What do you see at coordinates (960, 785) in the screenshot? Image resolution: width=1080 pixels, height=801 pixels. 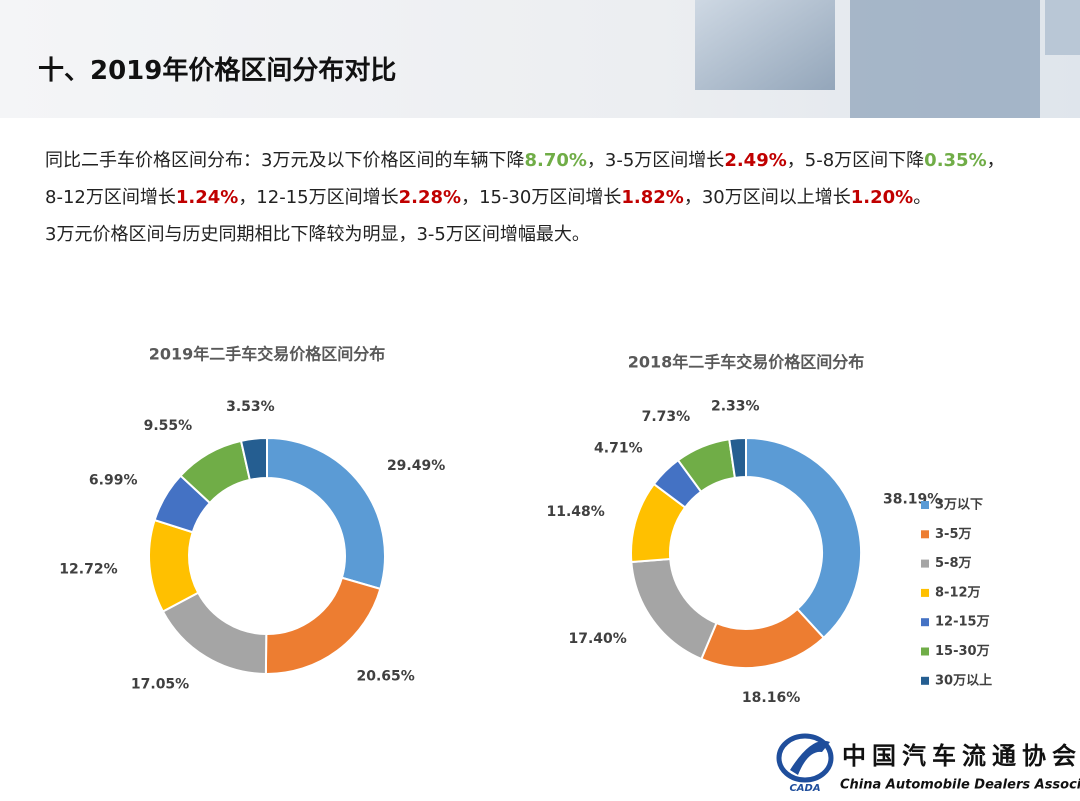 I see `logo-english: China Automobile Dealers Association` at bounding box center [960, 785].